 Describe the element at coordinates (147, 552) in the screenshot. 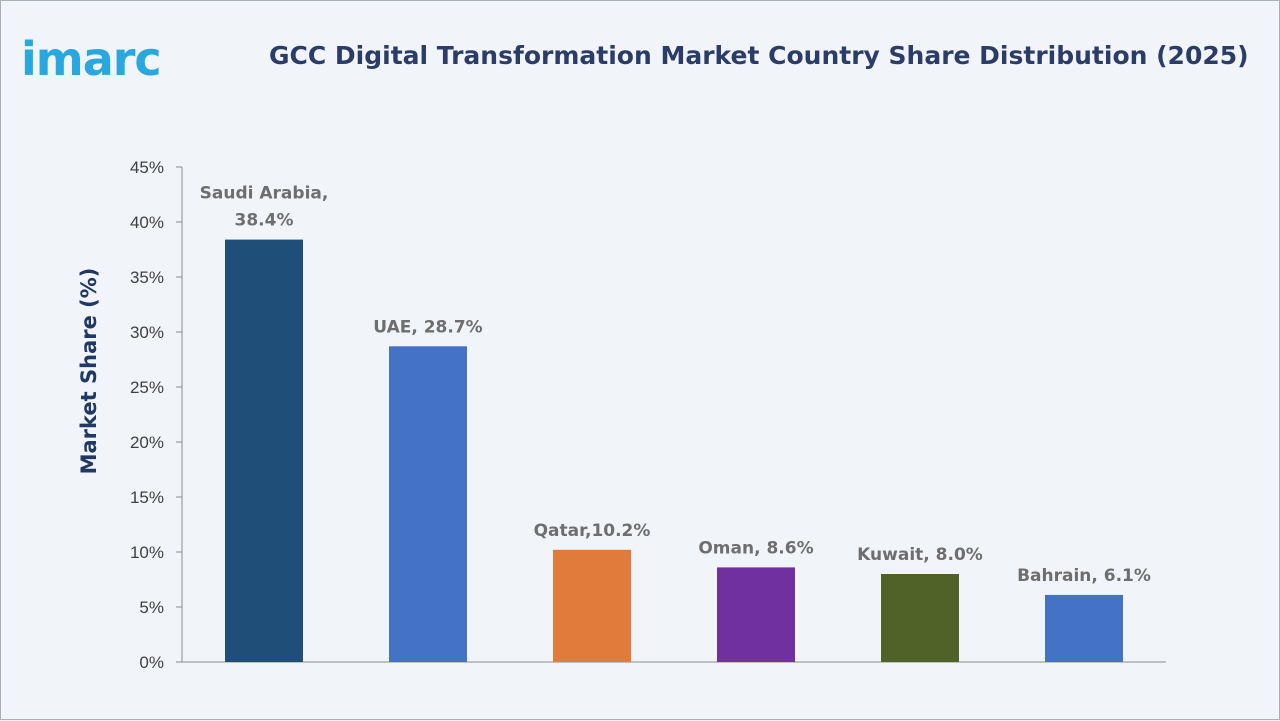

I see `y-tick-label: 10%` at that location.